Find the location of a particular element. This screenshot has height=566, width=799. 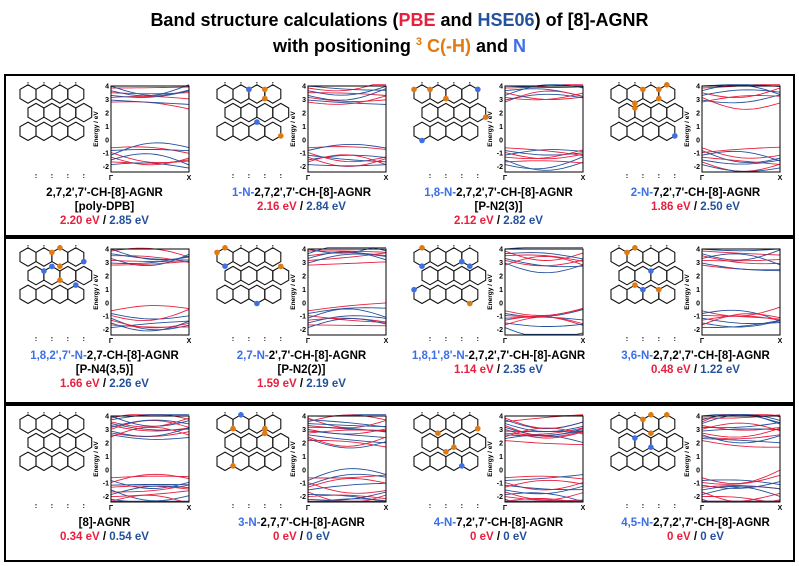

band-plot: Energy / eV 4 3 2 1 0 -1 -2Γ X is located at coordinates (142, 133).